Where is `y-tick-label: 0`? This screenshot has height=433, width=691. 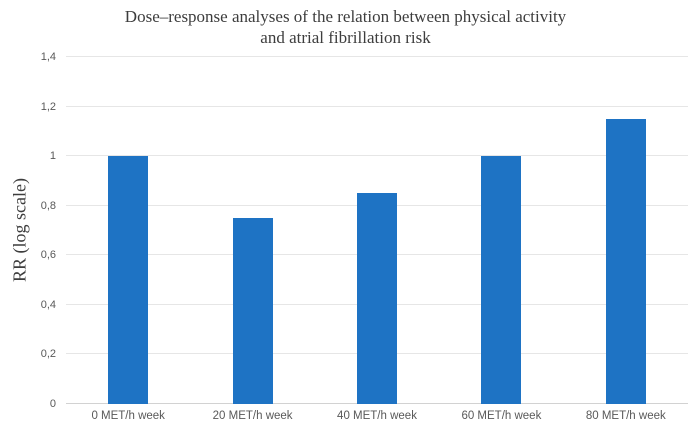
y-tick-label: 0 is located at coordinates (52, 404).